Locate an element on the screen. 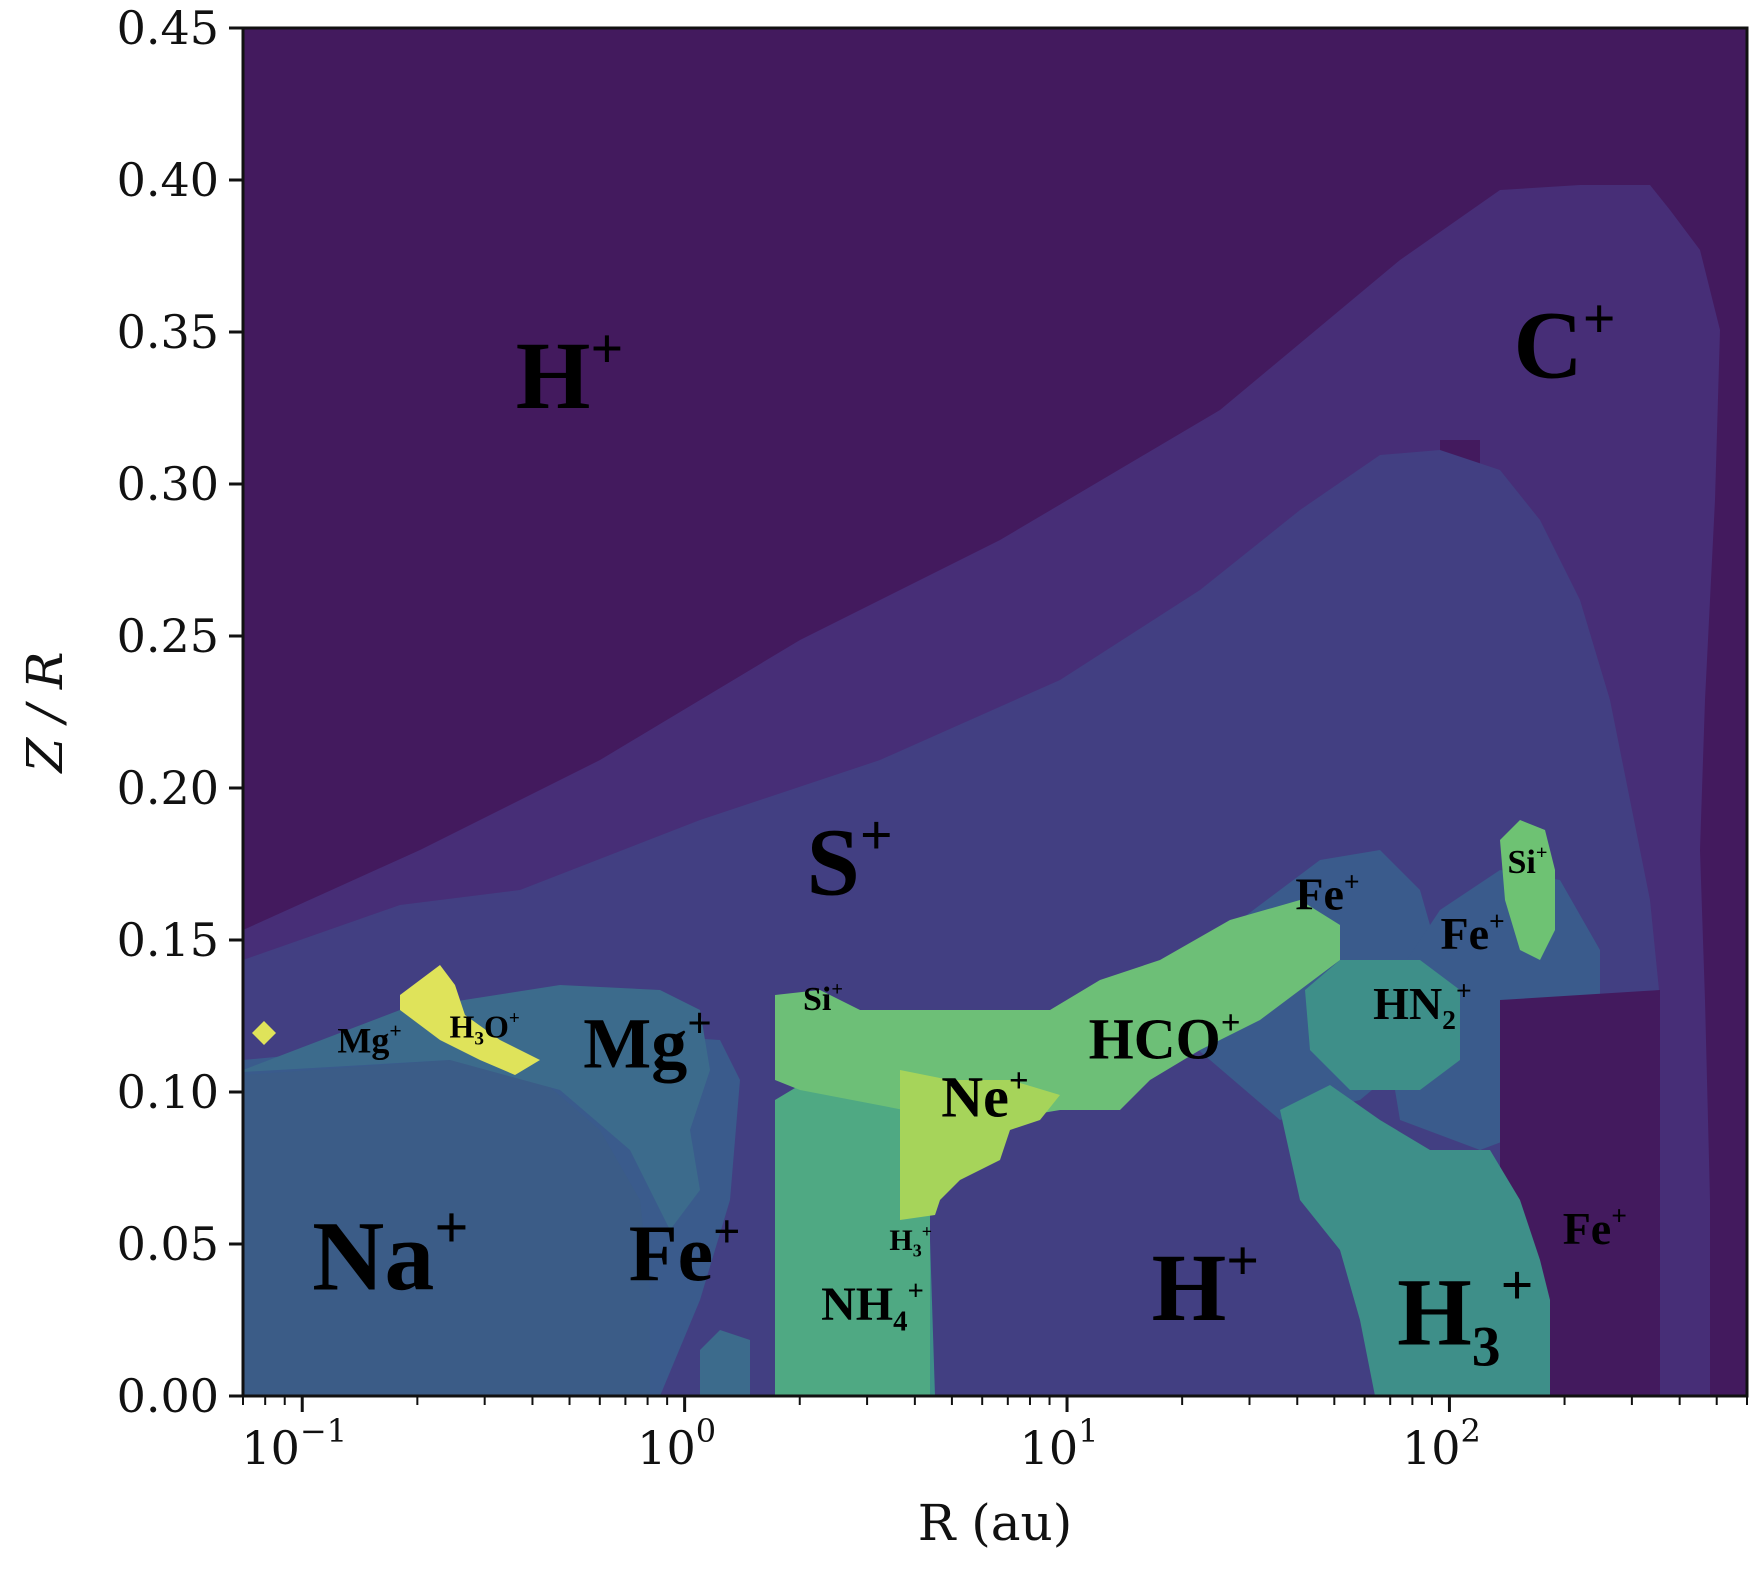 This screenshot has height=1586, width=1754. ion-label-fe-plus-left: Fe+ is located at coordinates (685, 1252).